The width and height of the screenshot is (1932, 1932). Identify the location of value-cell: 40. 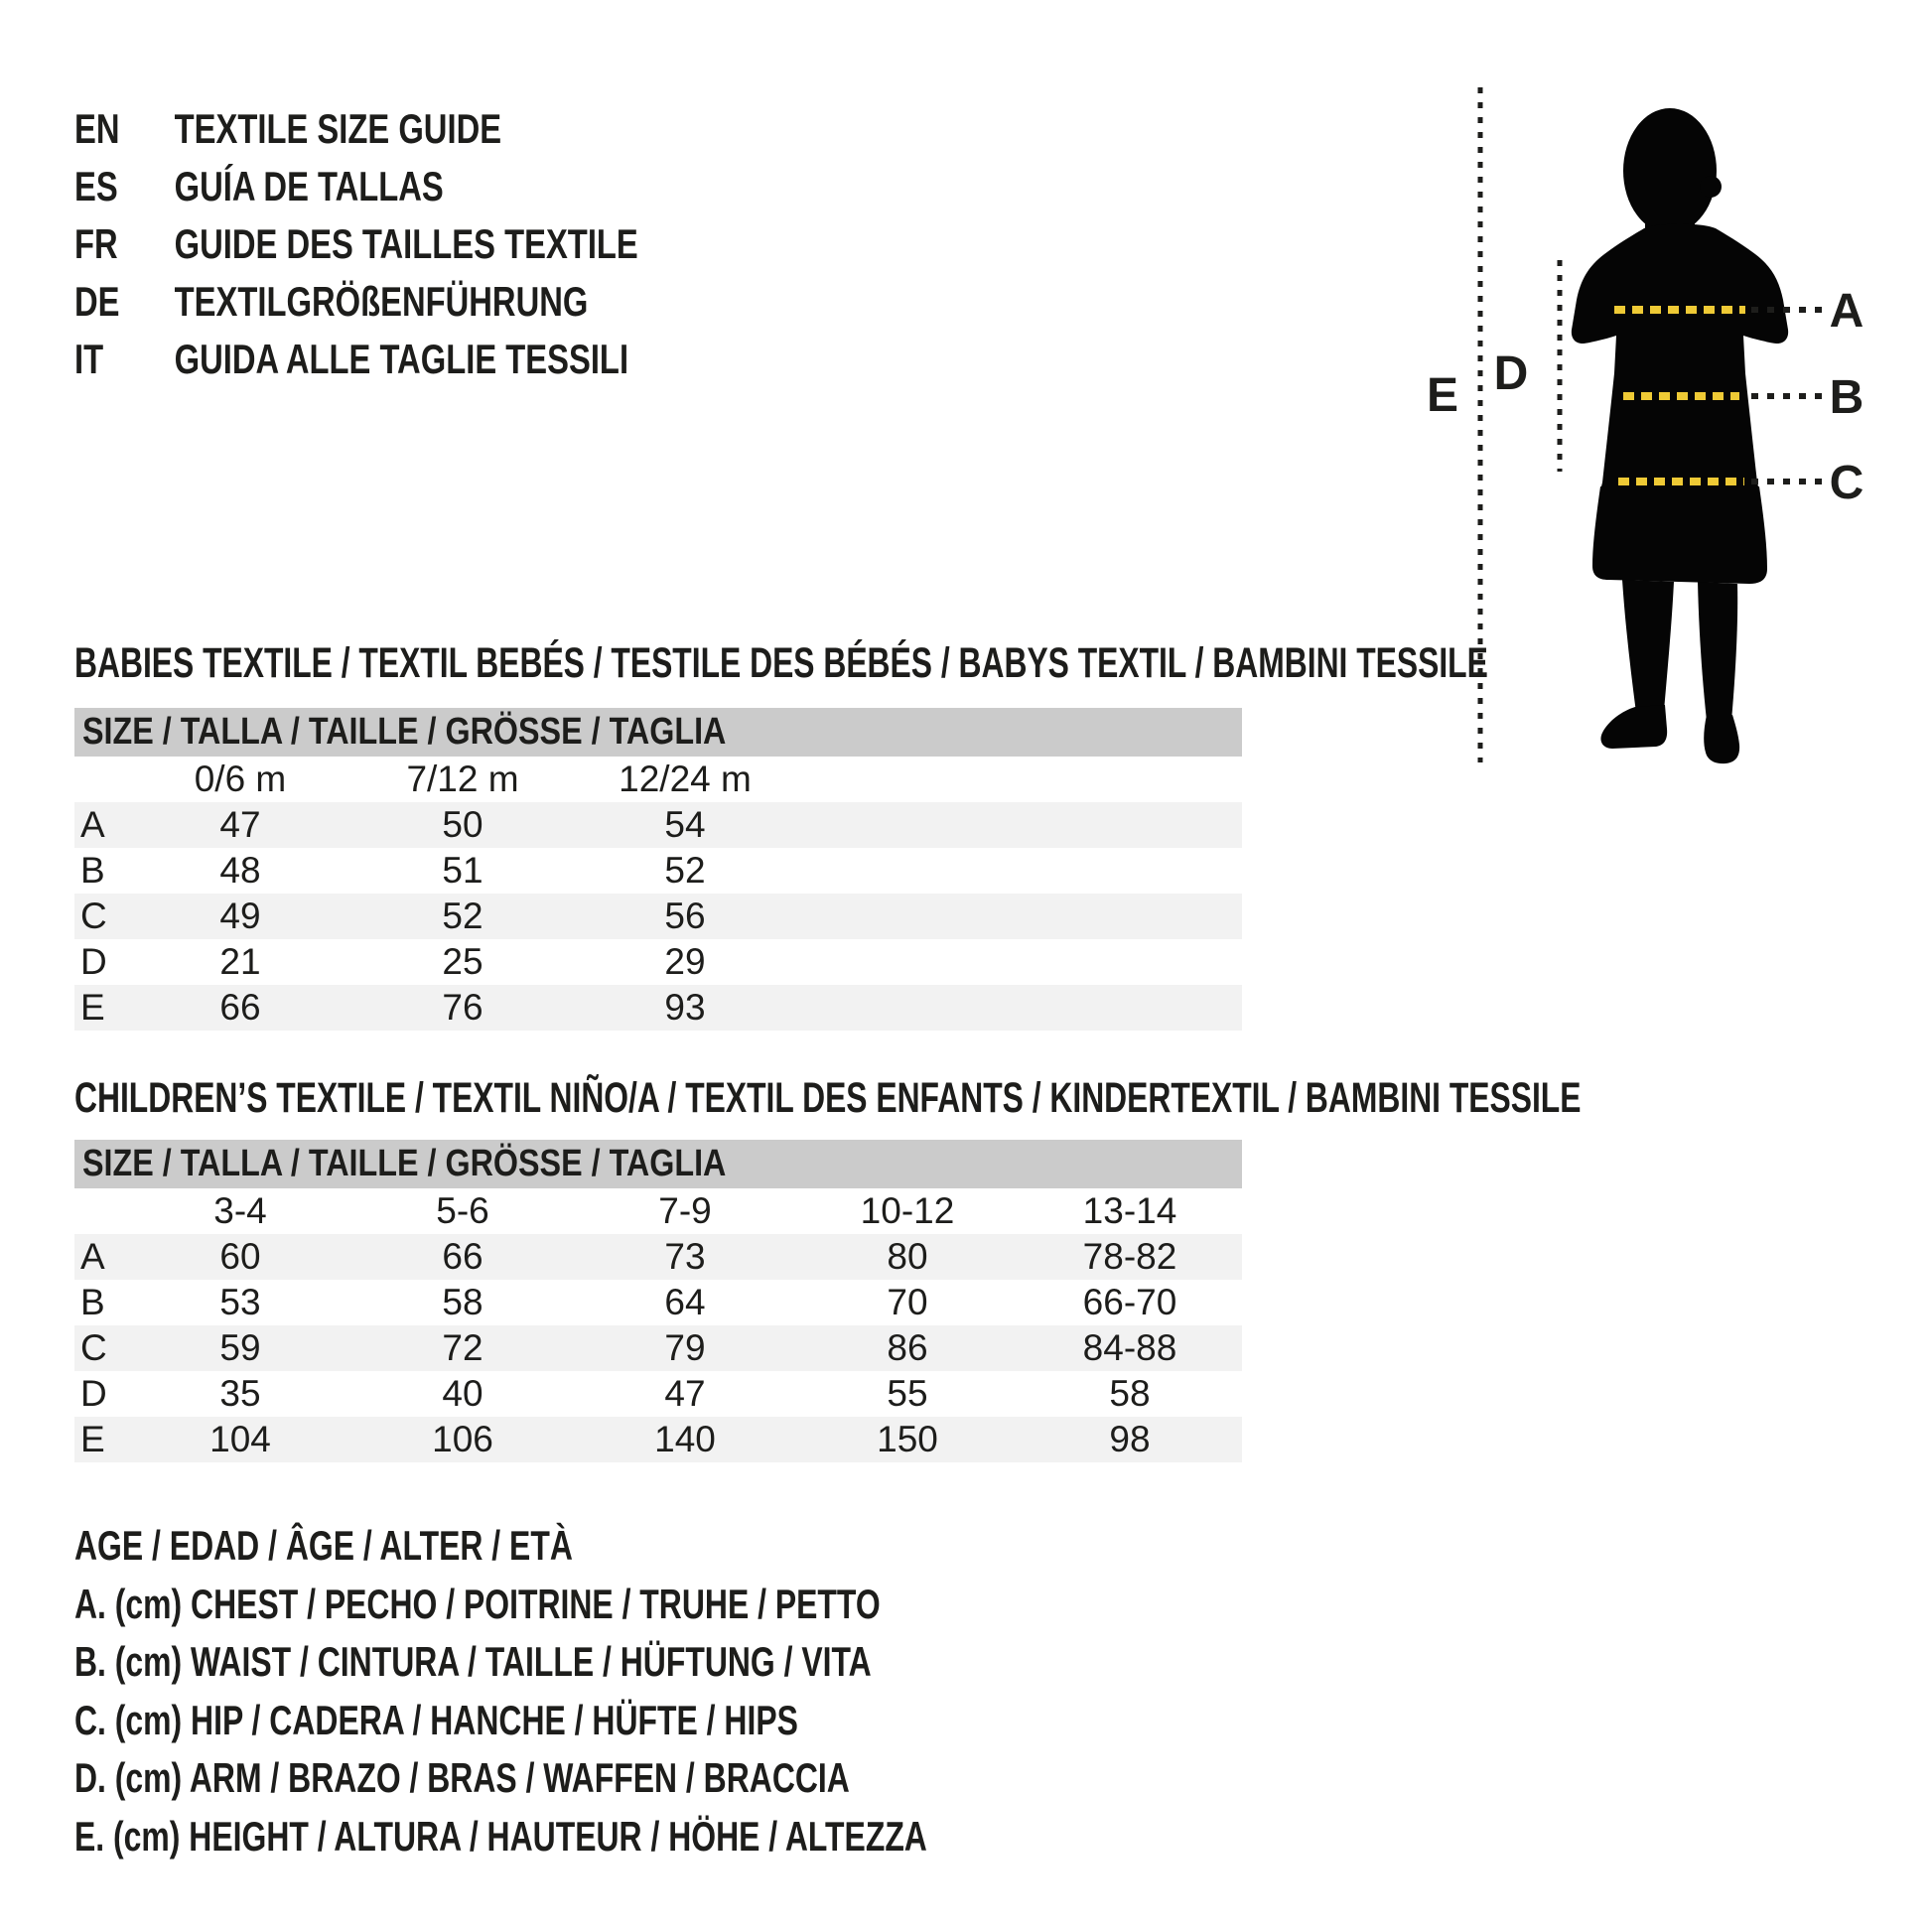
(462, 1393).